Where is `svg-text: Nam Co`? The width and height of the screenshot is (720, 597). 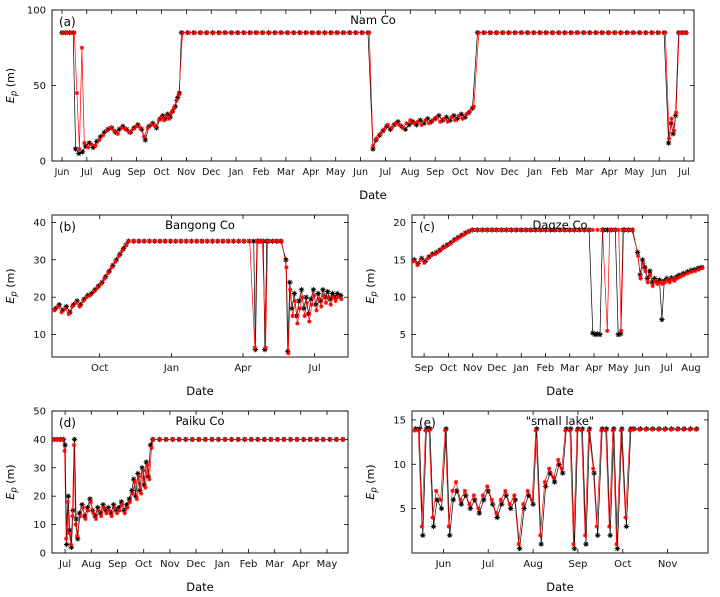 svg-text: Nam Co is located at coordinates (373, 20).